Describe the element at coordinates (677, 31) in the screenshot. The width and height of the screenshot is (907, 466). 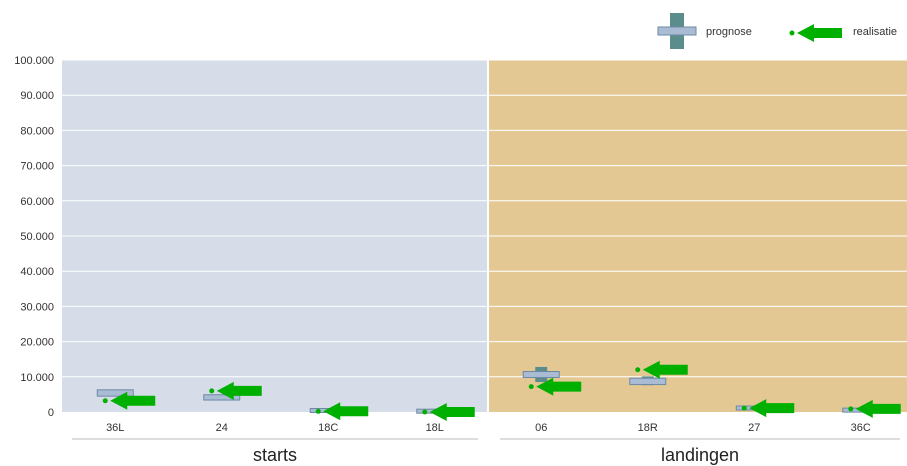
I see `range-bar-icon-box` at that location.